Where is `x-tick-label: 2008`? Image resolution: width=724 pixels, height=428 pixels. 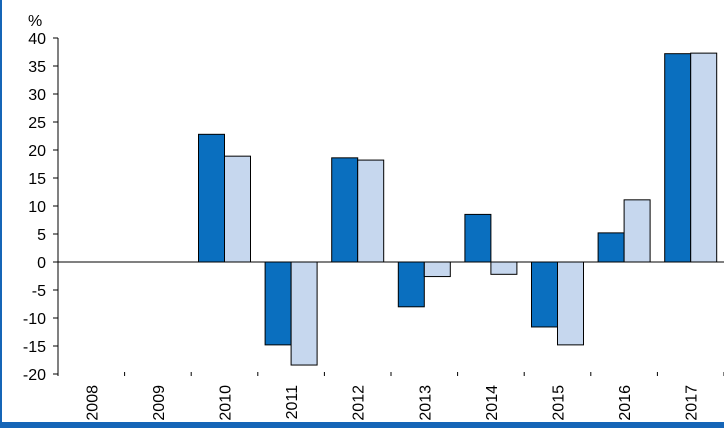 x-tick-label: 2008 is located at coordinates (92, 403).